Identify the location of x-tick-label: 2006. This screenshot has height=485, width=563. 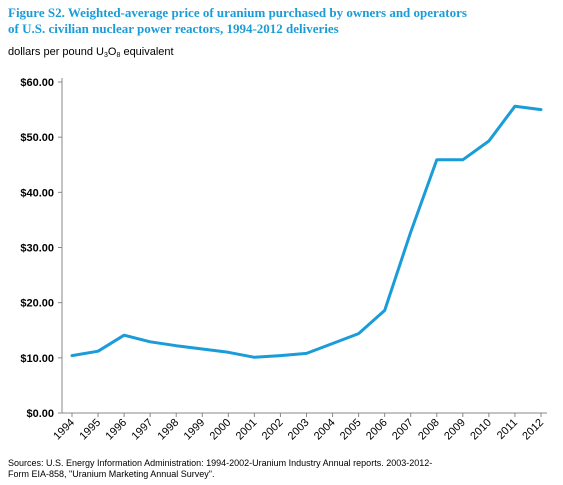
(377, 430).